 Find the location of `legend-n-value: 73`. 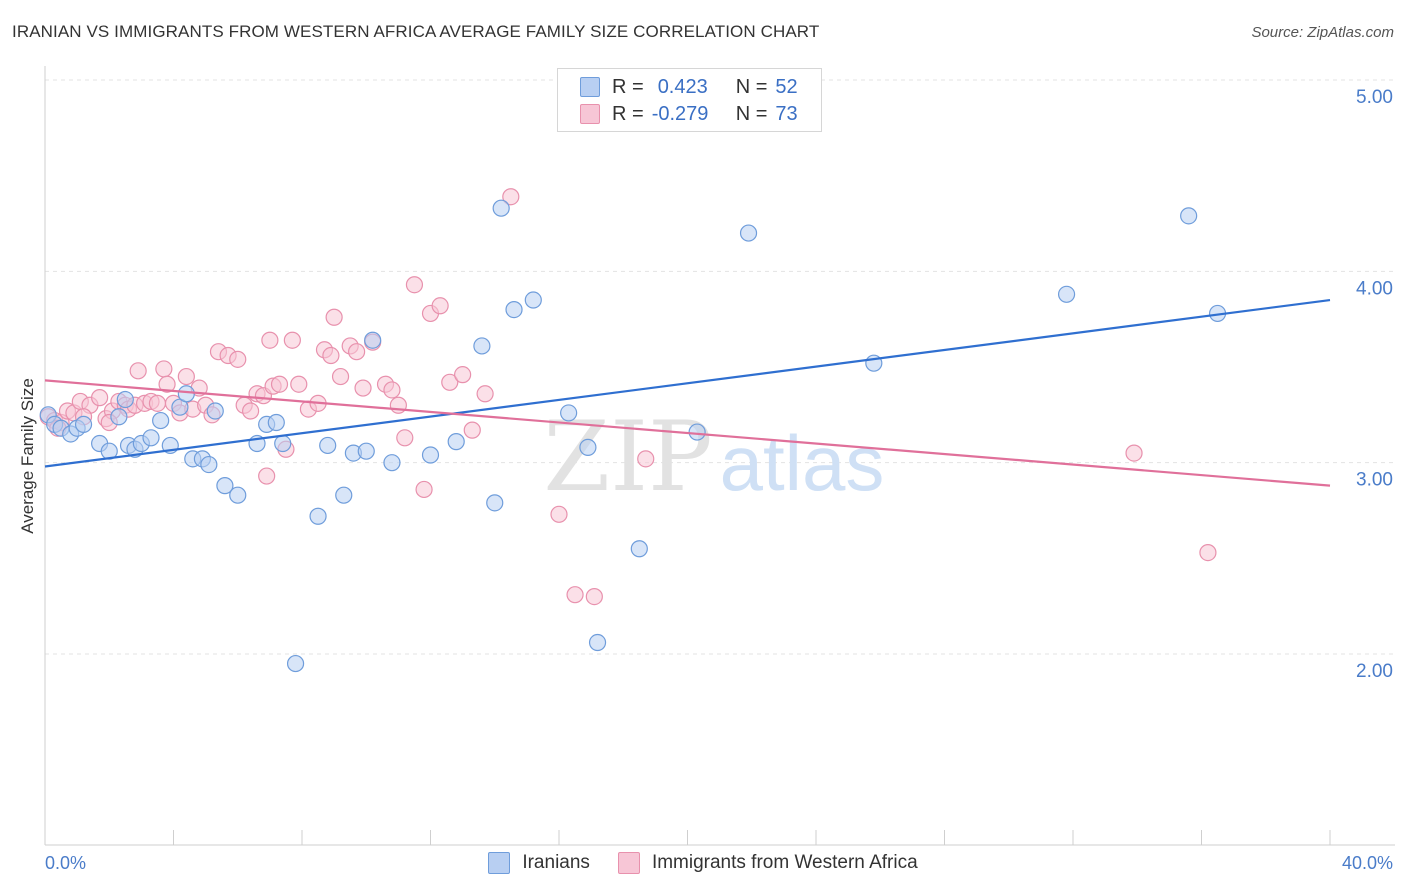

legend-n-value: 73 is located at coordinates (786, 113).